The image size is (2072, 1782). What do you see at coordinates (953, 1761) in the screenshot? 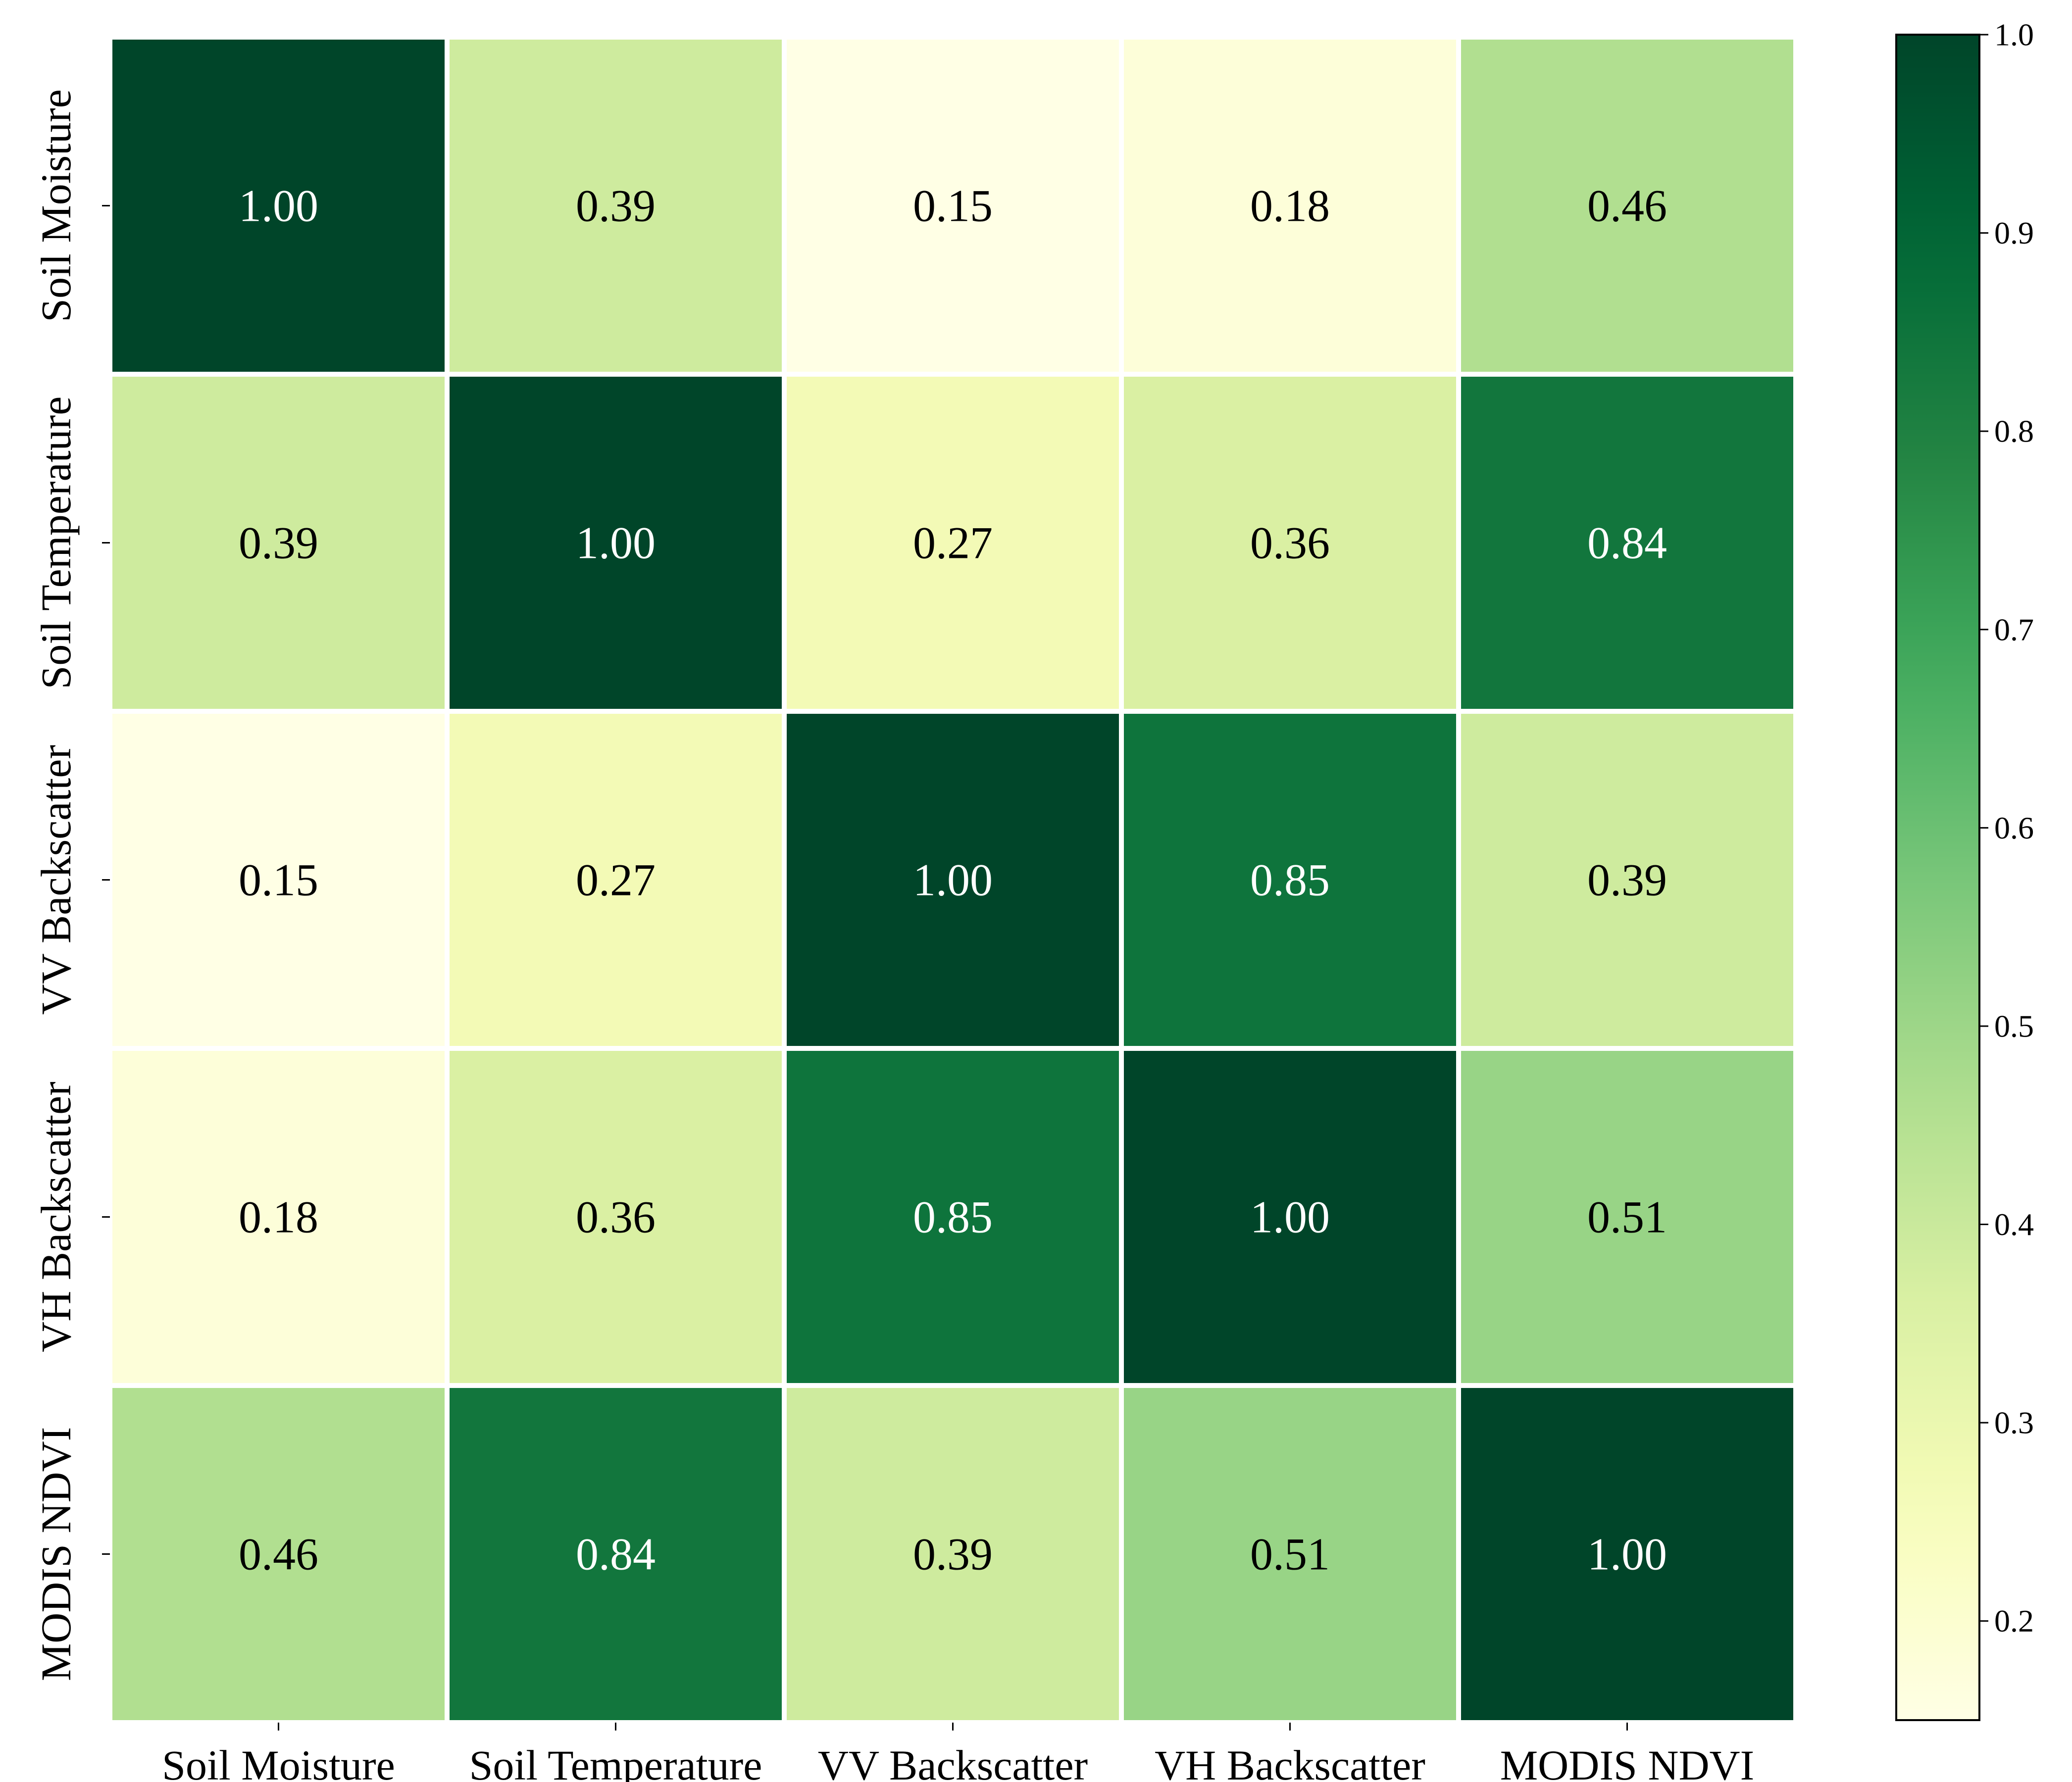
I see `x-tick-label: VV Backscatter` at bounding box center [953, 1761].